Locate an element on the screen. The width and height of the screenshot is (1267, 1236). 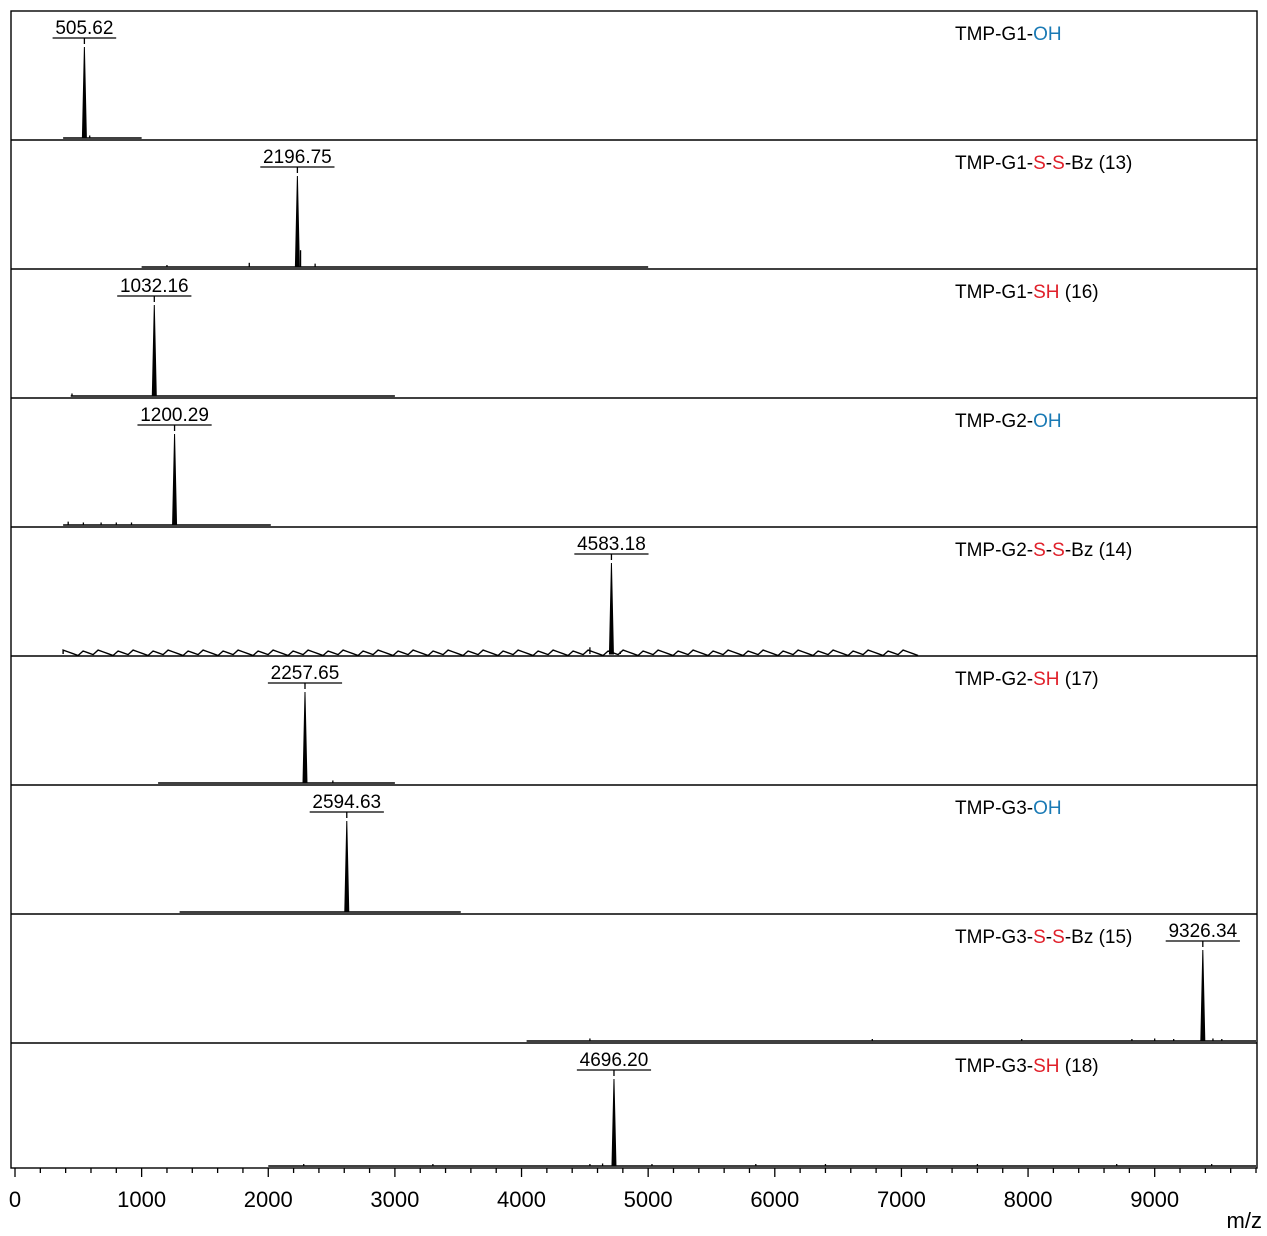
x-tick-label: 1000 is located at coordinates (141, 1199).